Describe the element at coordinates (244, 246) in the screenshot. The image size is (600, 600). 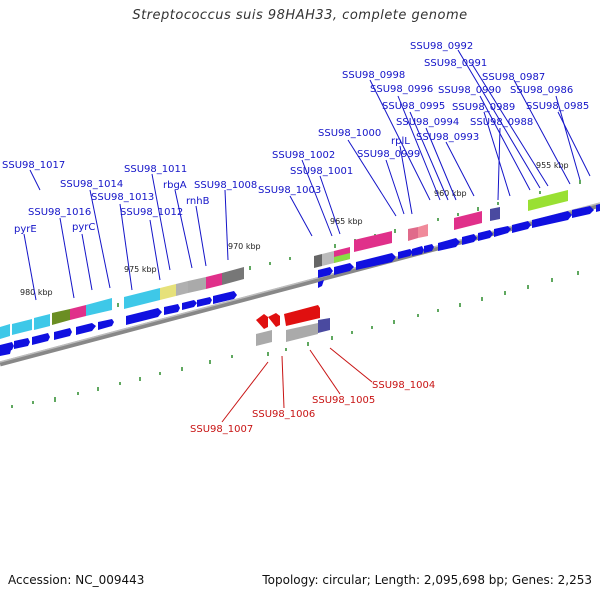
I see `scale-label-970: 970 kbp` at that location.